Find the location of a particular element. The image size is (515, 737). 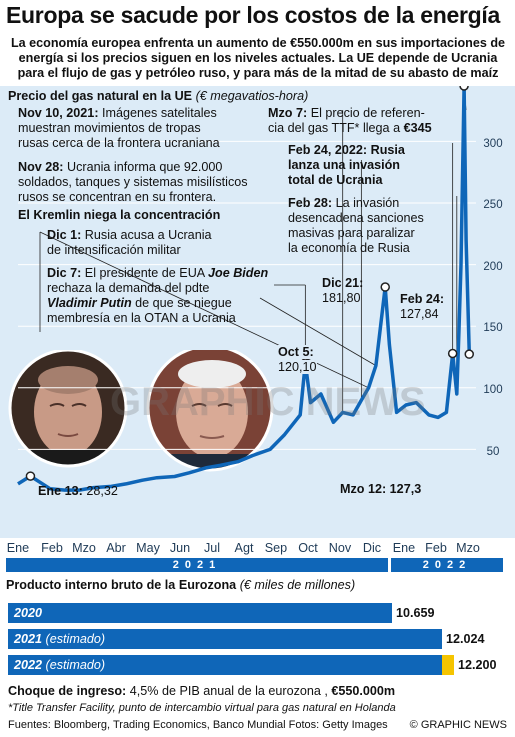

annotation-text: la economía de Rusia is located at coordinates (349, 248).